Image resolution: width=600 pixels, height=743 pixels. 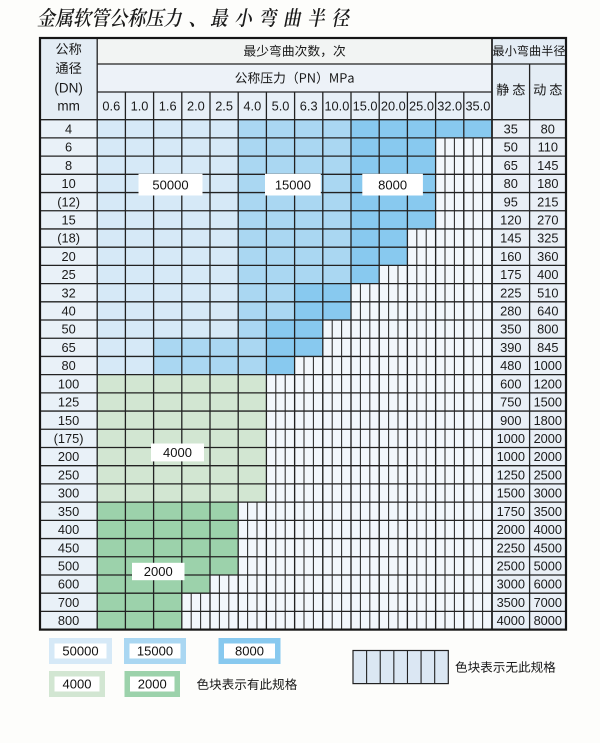 I want to click on svg-text: 25, so click(x=68, y=274).